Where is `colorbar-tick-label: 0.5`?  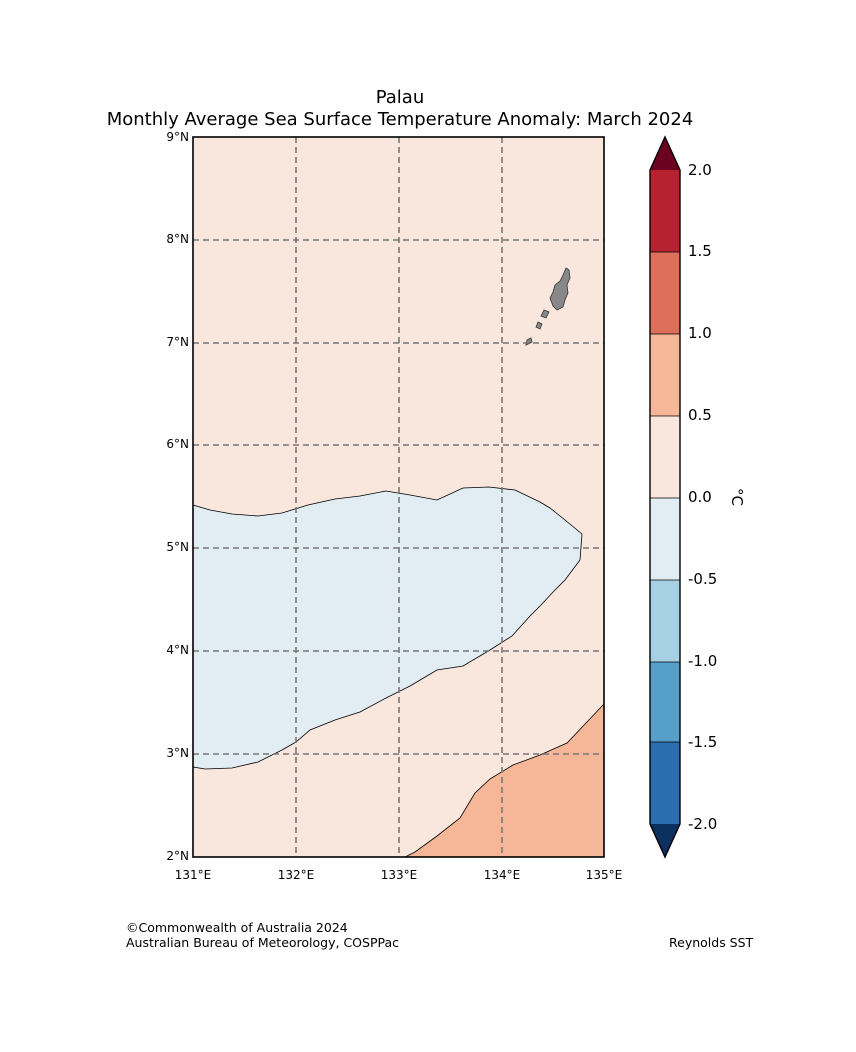
colorbar-tick-label: 0.5 is located at coordinates (700, 415).